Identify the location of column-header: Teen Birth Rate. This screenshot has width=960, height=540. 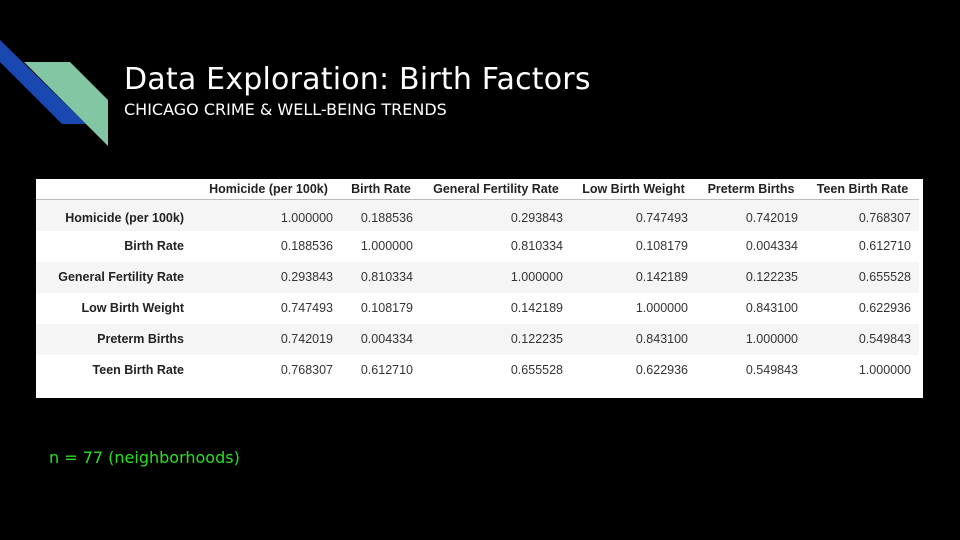
(862, 189).